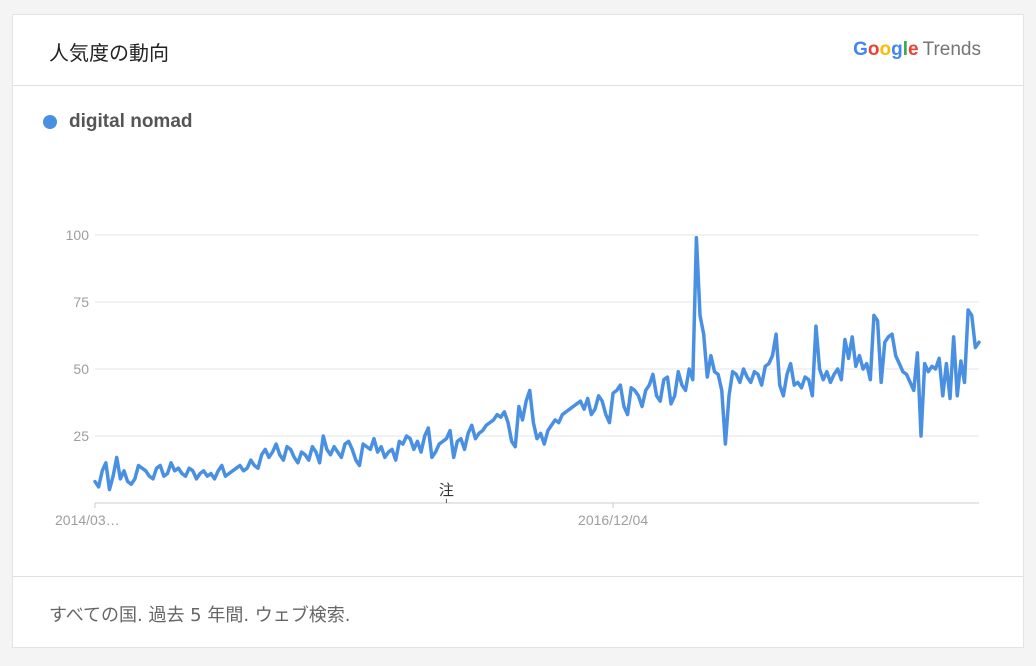  I want to click on legend-label: digital nomad, so click(131, 121).